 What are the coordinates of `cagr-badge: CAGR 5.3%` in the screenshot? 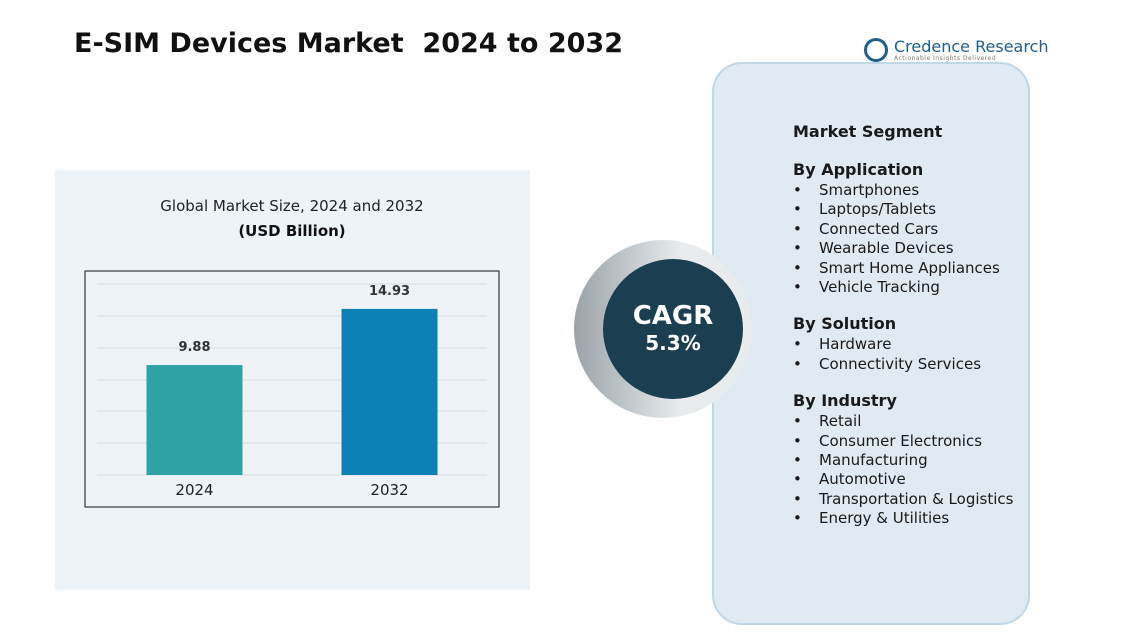 It's located at (673, 329).